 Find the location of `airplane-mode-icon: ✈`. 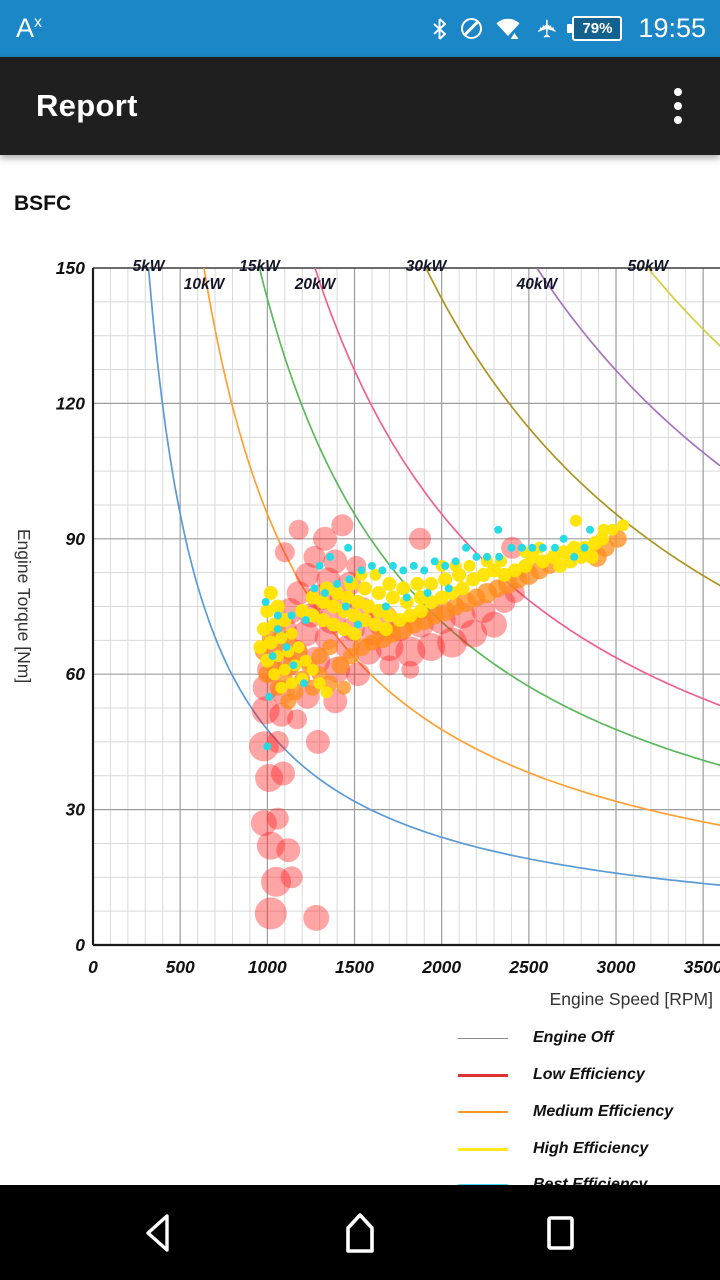

airplane-mode-icon: ✈ is located at coordinates (548, 28).